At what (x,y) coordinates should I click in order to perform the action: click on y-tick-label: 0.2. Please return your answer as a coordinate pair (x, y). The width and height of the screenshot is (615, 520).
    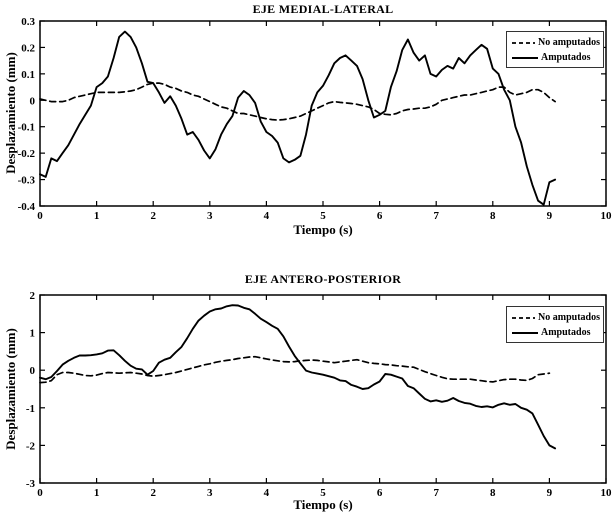
    Looking at the image, I should click on (28, 48).